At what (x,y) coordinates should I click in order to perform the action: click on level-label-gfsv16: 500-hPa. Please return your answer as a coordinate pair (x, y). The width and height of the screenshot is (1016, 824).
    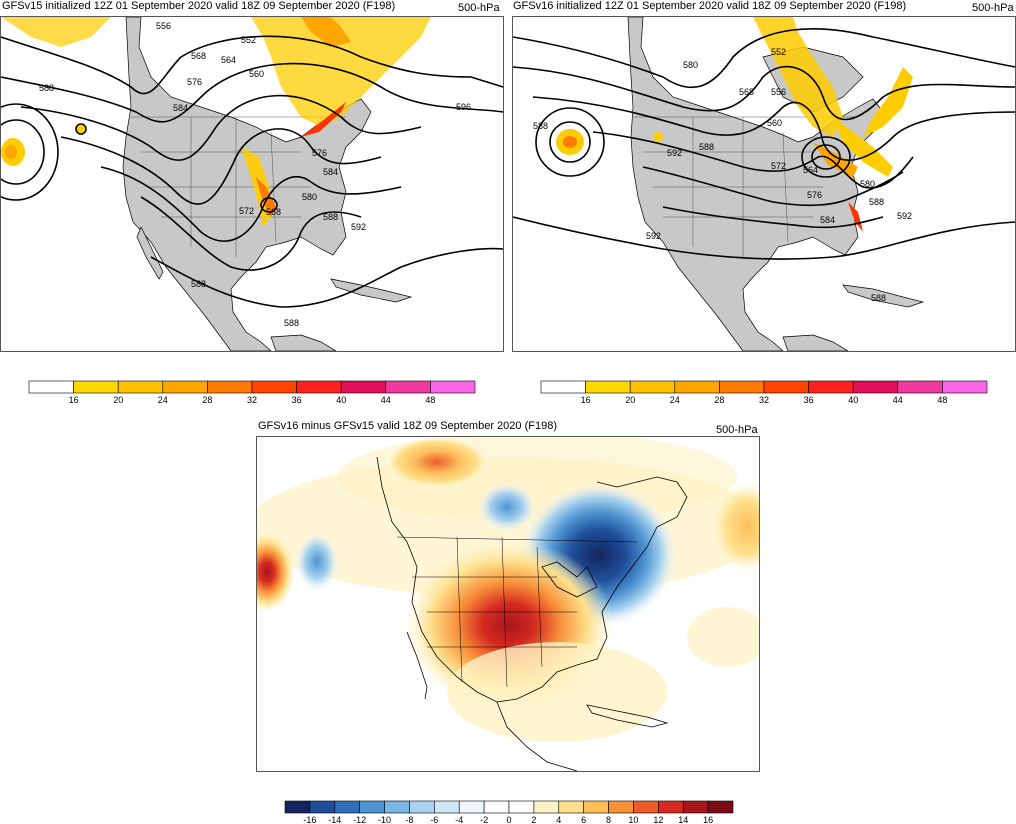
    Looking at the image, I should click on (993, 8).